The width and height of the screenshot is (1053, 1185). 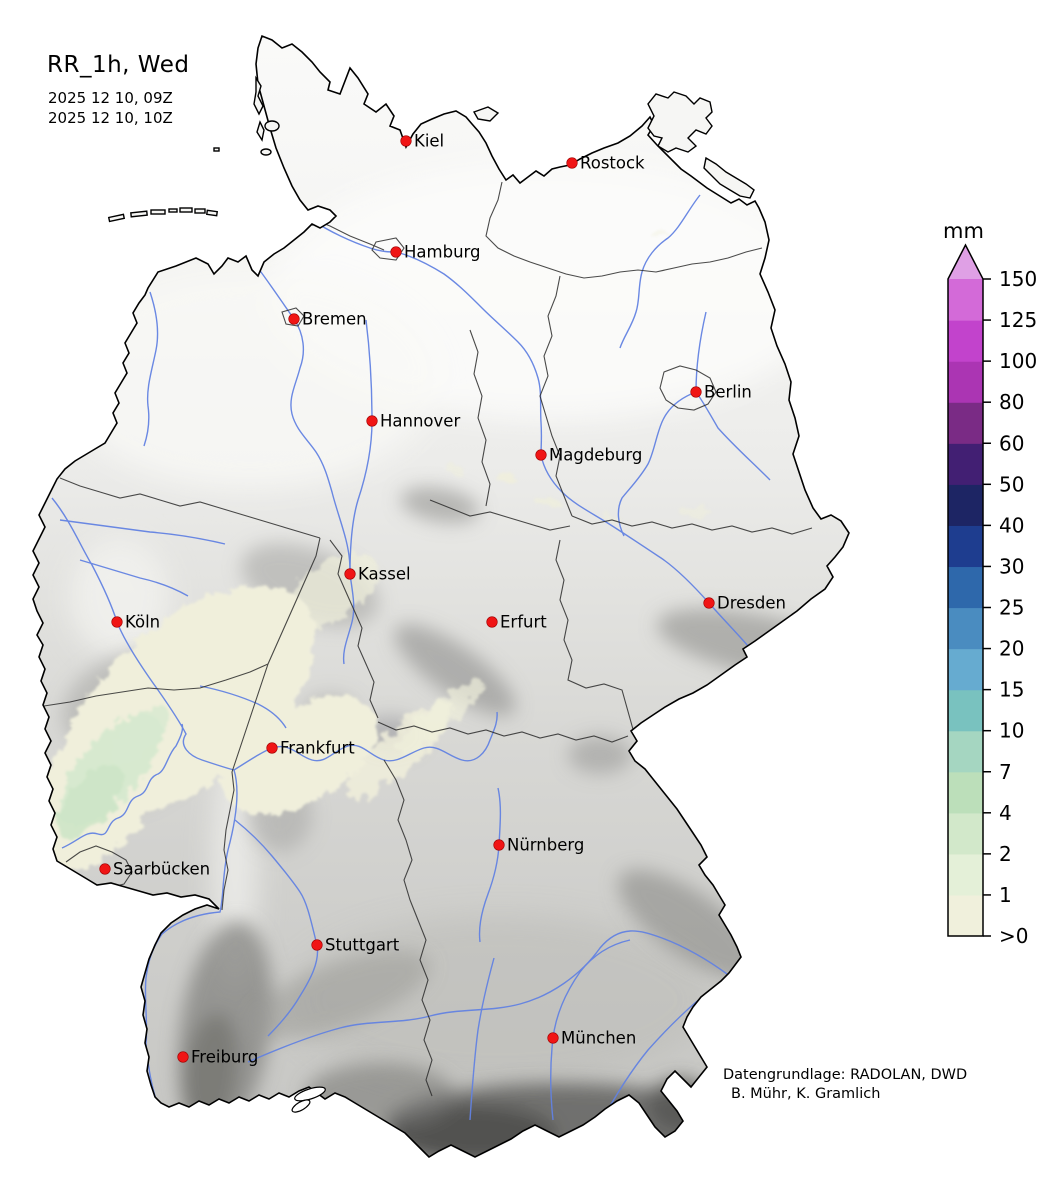 I want to click on city-label: Kiel, so click(x=429, y=141).